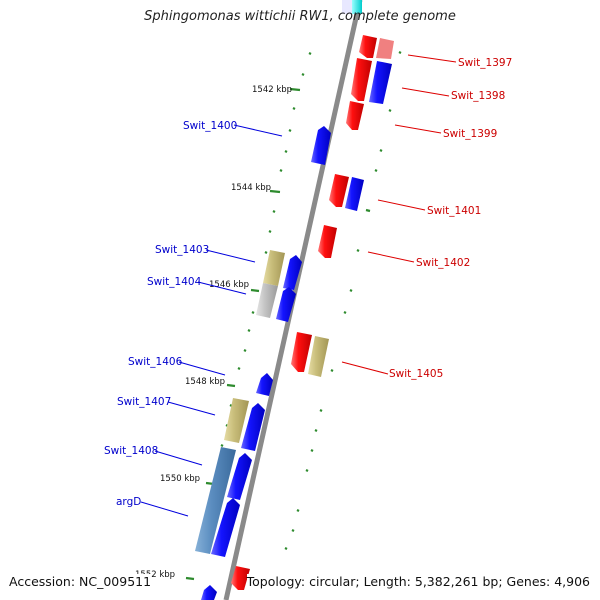 Image resolution: width=600 pixels, height=600 pixels. What do you see at coordinates (205, 382) in the screenshot?
I see `tick-label-1548: 1548 kbp` at bounding box center [205, 382].